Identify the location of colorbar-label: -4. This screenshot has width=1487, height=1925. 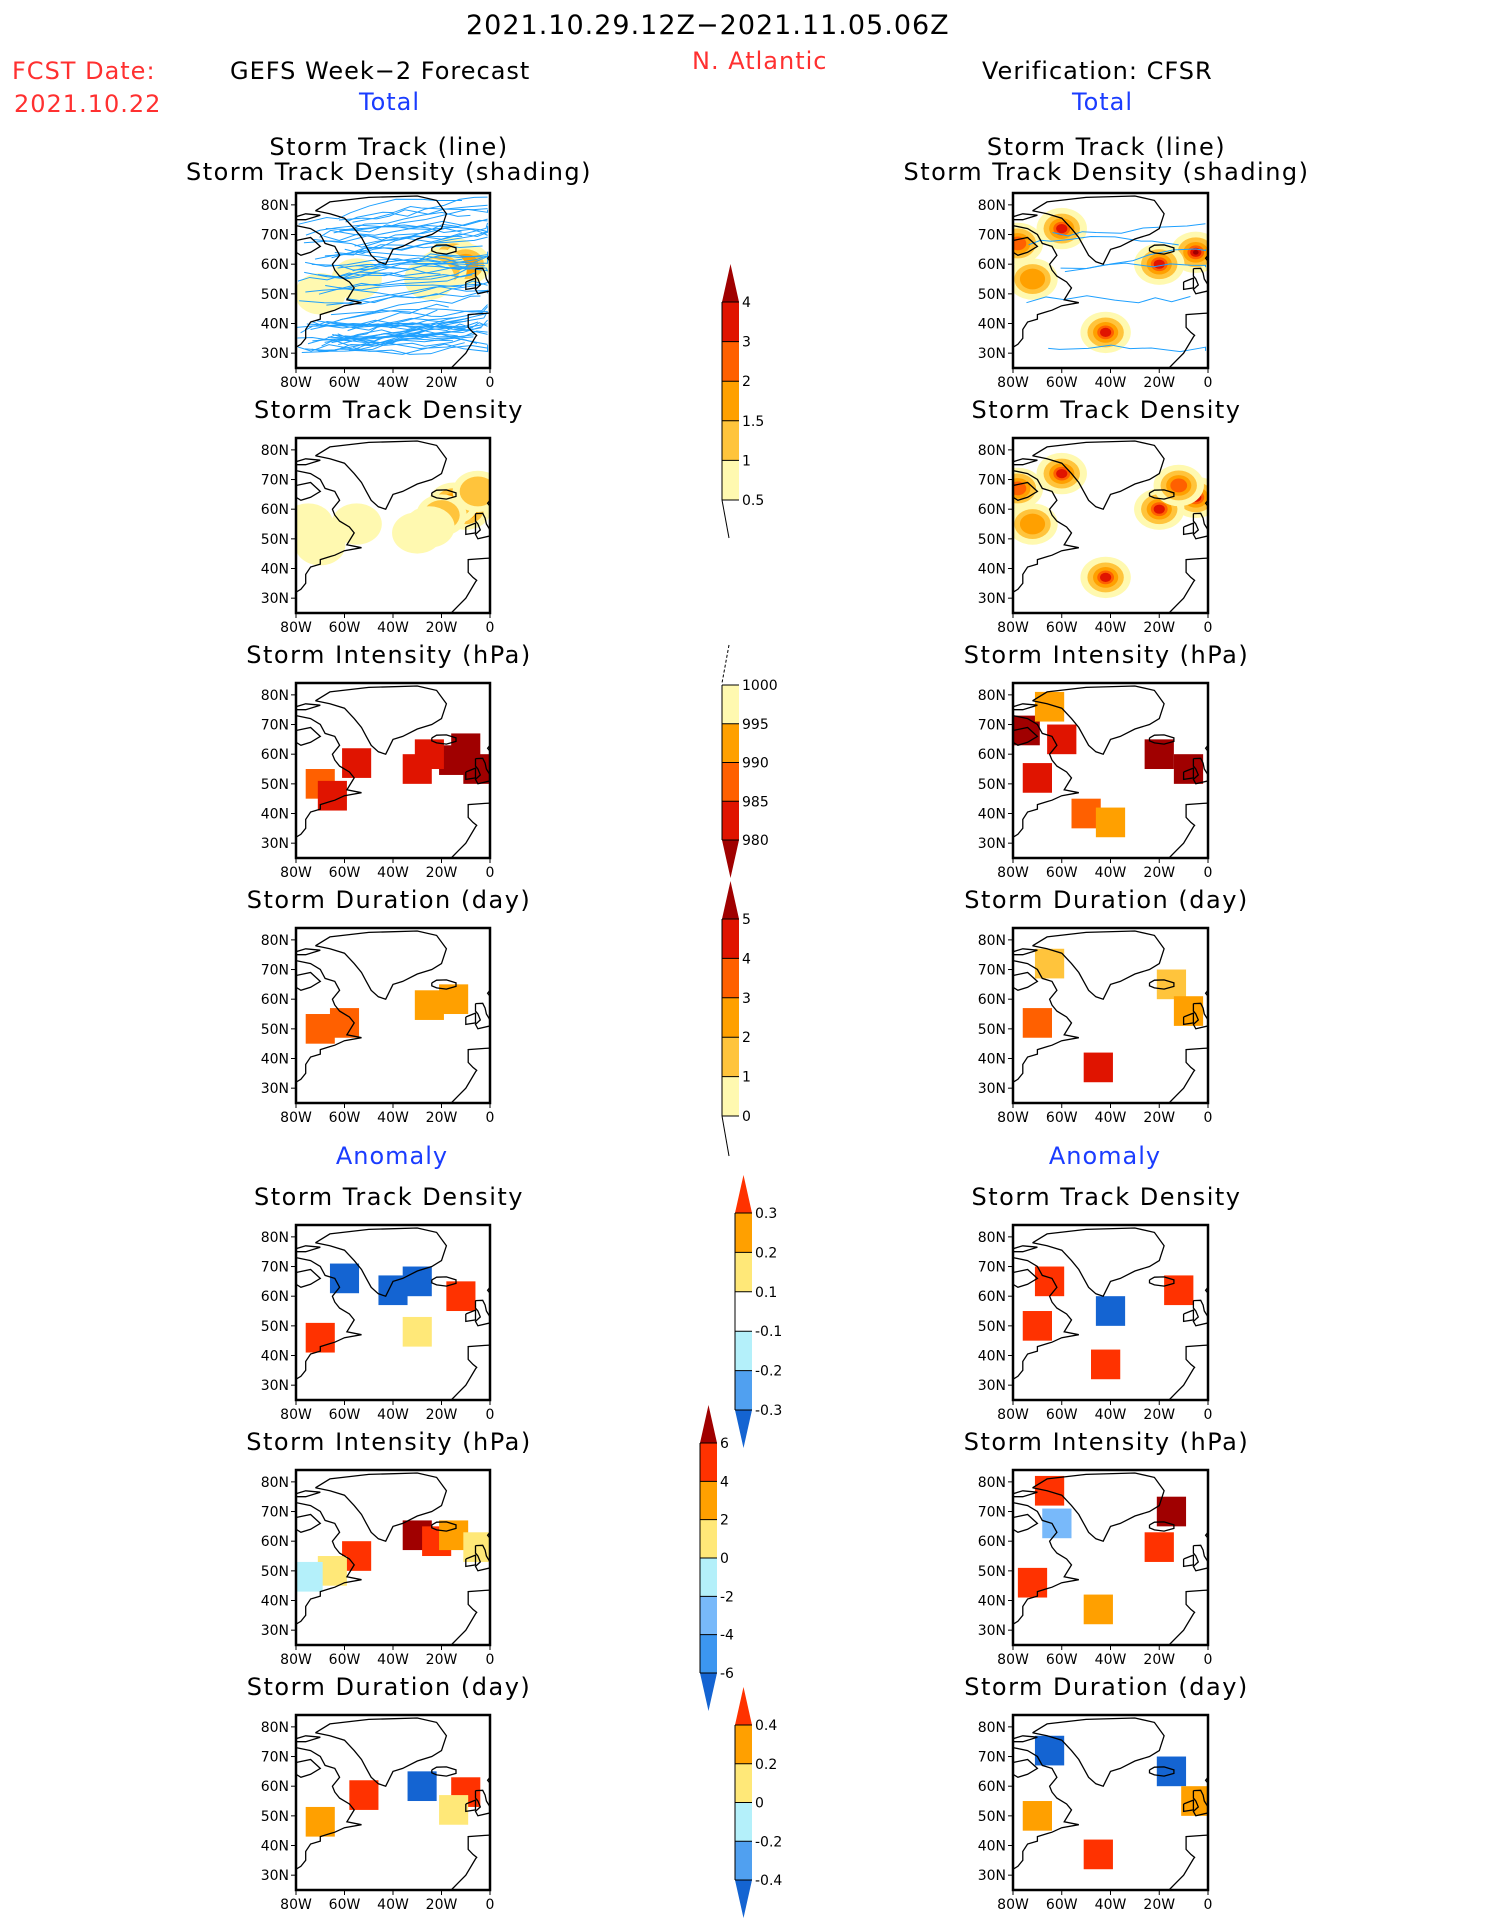
(727, 1636).